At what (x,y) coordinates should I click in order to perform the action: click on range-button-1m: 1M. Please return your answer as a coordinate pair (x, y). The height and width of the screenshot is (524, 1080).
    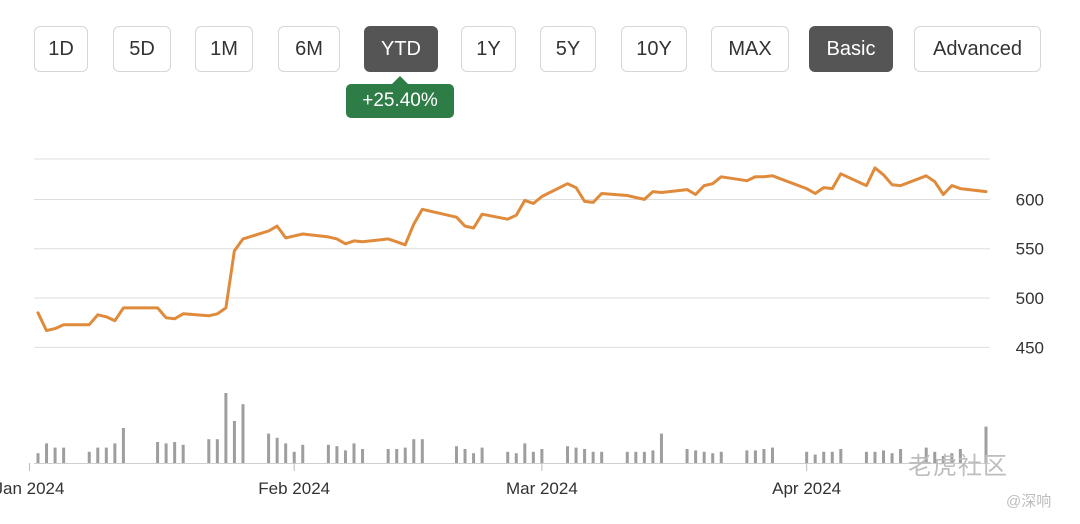
    Looking at the image, I should click on (224, 49).